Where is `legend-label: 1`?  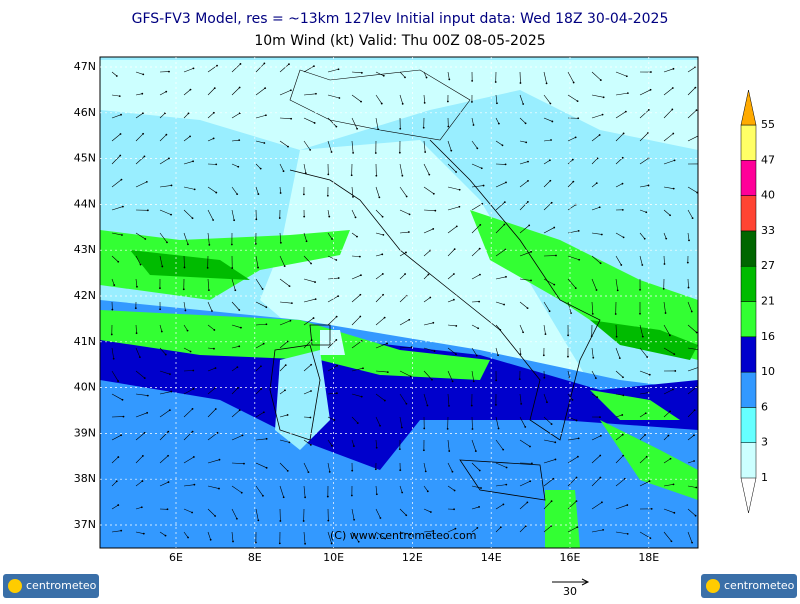 legend-label: 1 is located at coordinates (764, 477).